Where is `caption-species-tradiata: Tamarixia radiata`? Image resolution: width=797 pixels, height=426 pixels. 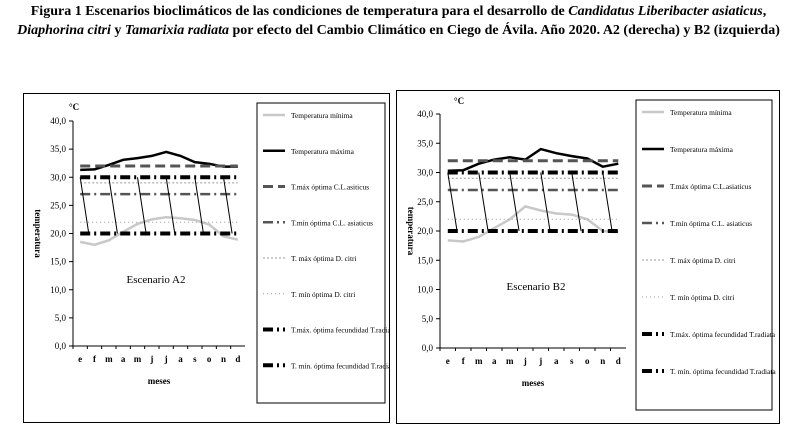 caption-species-tradiata: Tamarixia radiata is located at coordinates (176, 30).